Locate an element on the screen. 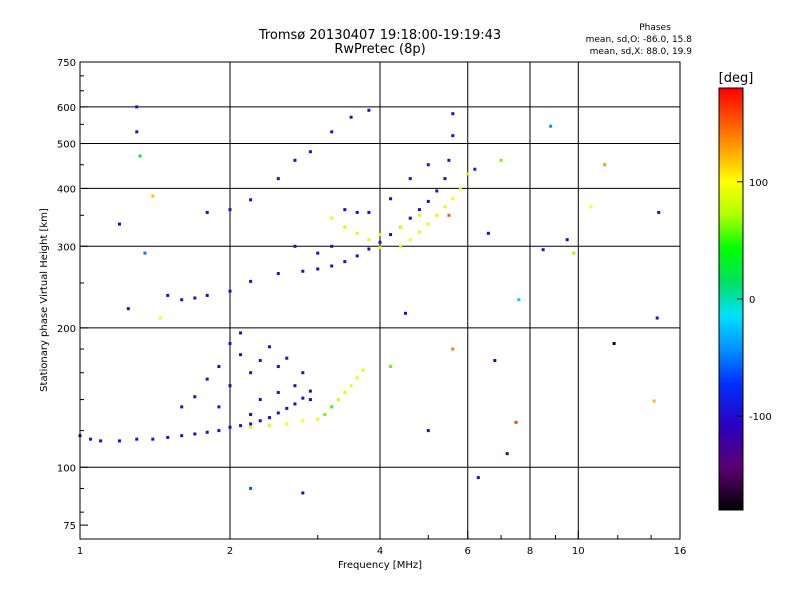 The width and height of the screenshot is (800, 600). colorbar-tick-label: 0 is located at coordinates (752, 300).